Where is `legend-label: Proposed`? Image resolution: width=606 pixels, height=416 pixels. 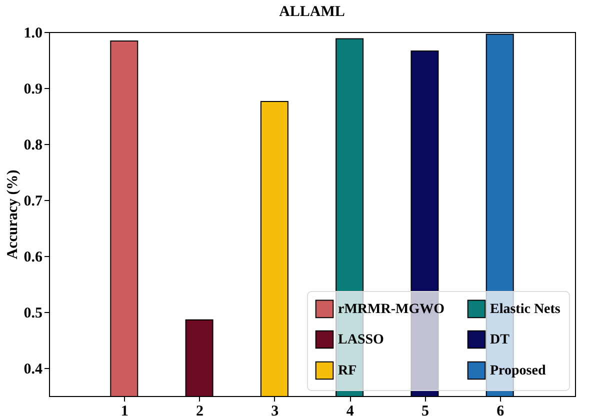 legend-label: Proposed is located at coordinates (518, 371).